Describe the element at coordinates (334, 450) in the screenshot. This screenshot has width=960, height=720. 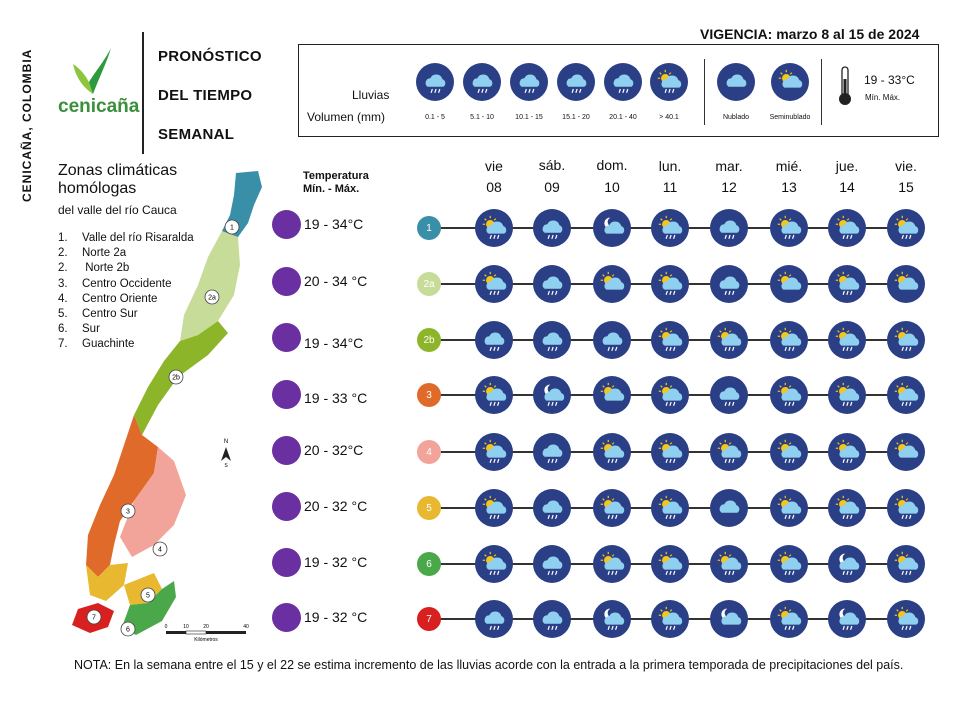
I see `temp-range: 20 - 32°C` at that location.